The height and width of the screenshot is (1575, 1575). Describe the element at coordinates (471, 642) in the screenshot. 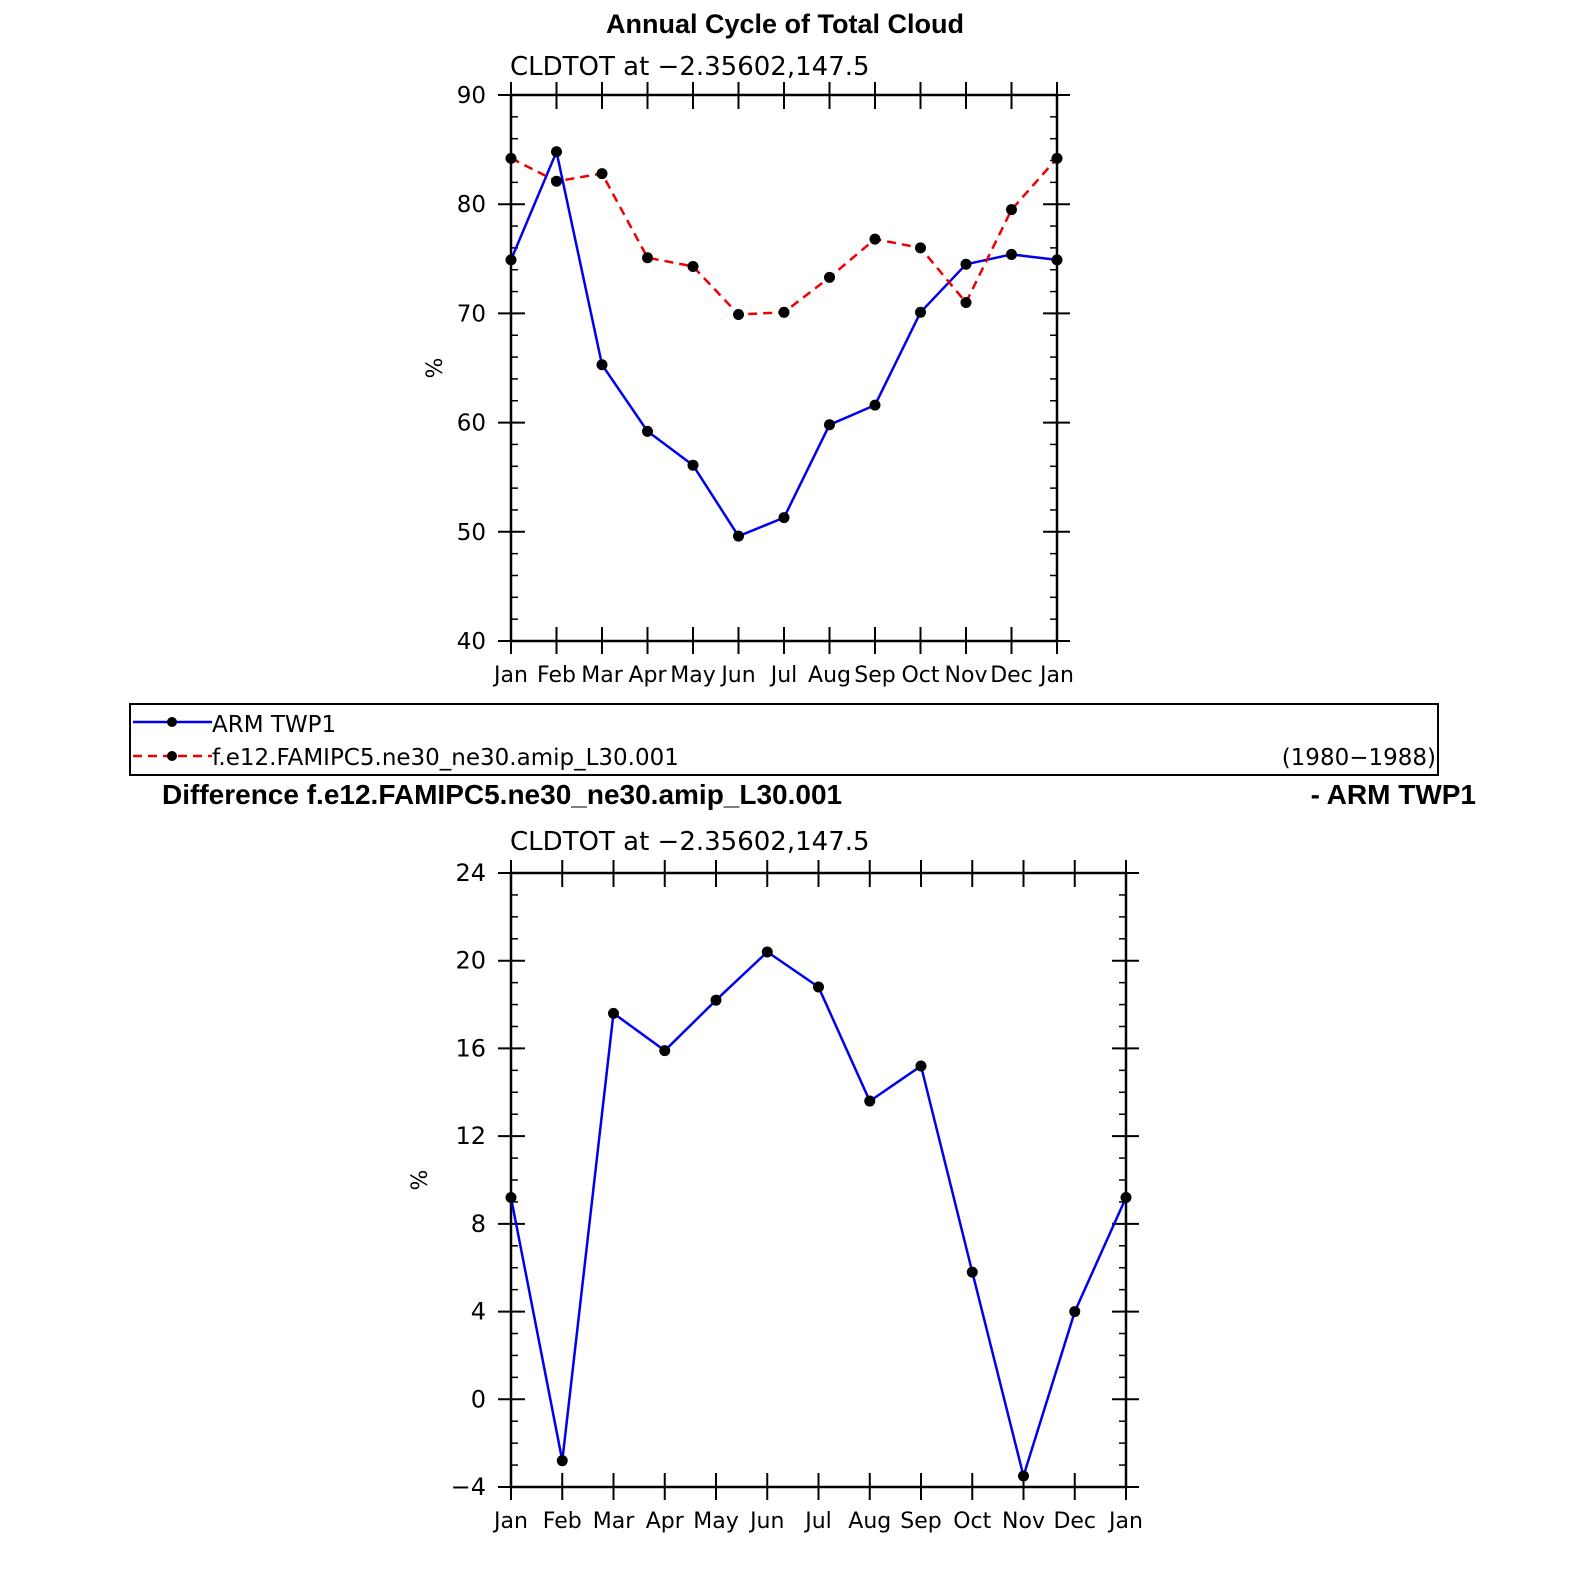

I see `y-tick-label: 40` at that location.